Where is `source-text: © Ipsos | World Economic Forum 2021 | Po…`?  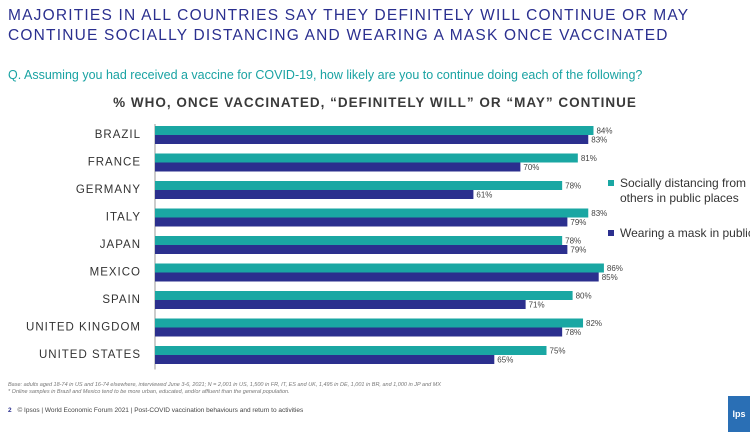
source-text: © Ipsos | World Economic Forum 2021 | Po… is located at coordinates (160, 410).